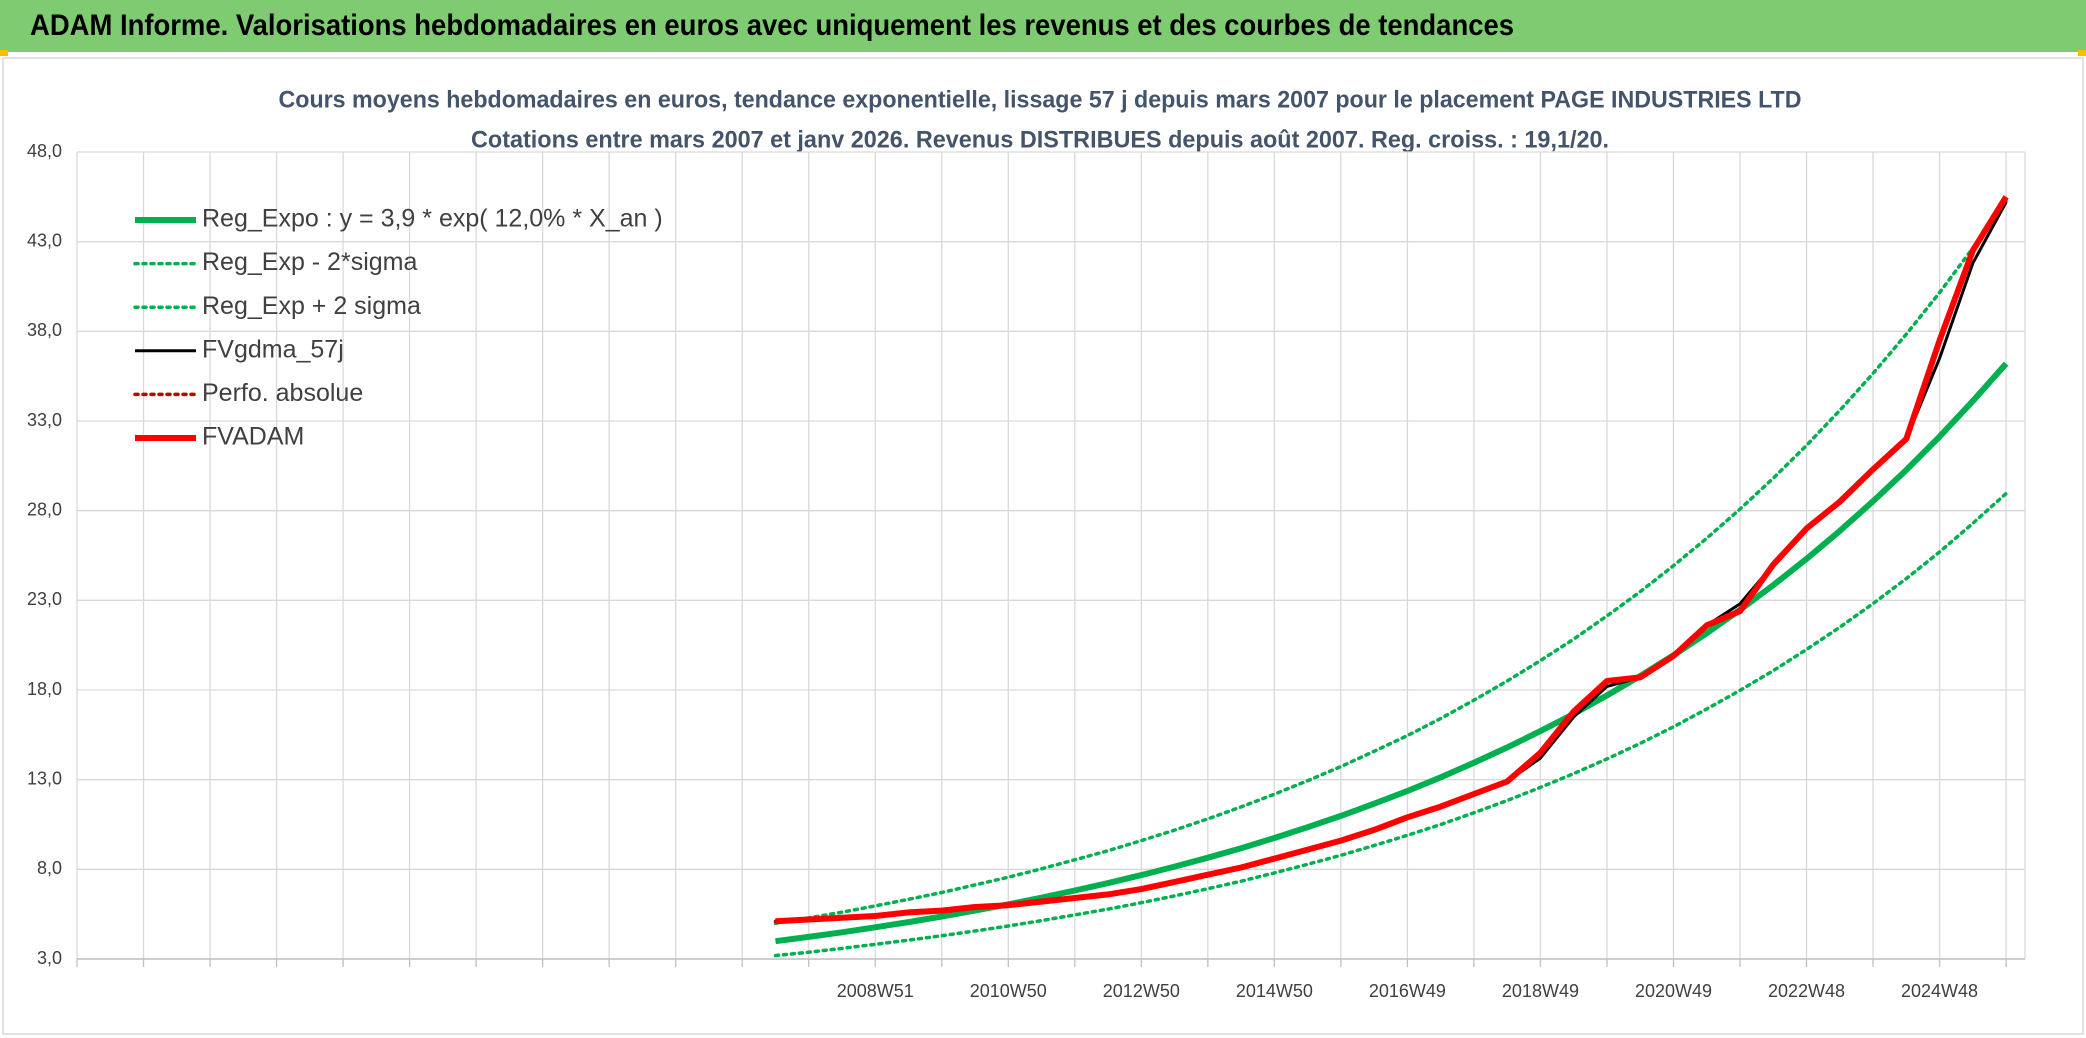 The image size is (2086, 1038). I want to click on x-tick-label: 2016W49, so click(1407, 991).